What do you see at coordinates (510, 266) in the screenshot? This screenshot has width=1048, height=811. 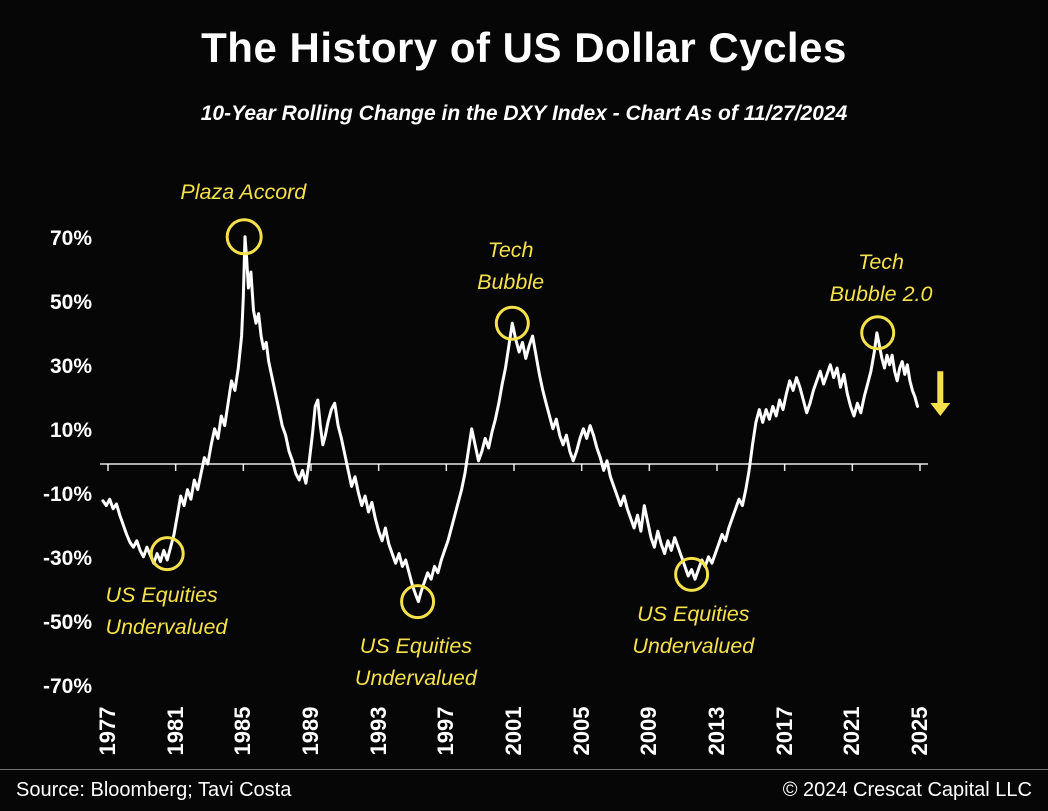 I see `tech-bubble-label: Tech Bubble` at bounding box center [510, 266].